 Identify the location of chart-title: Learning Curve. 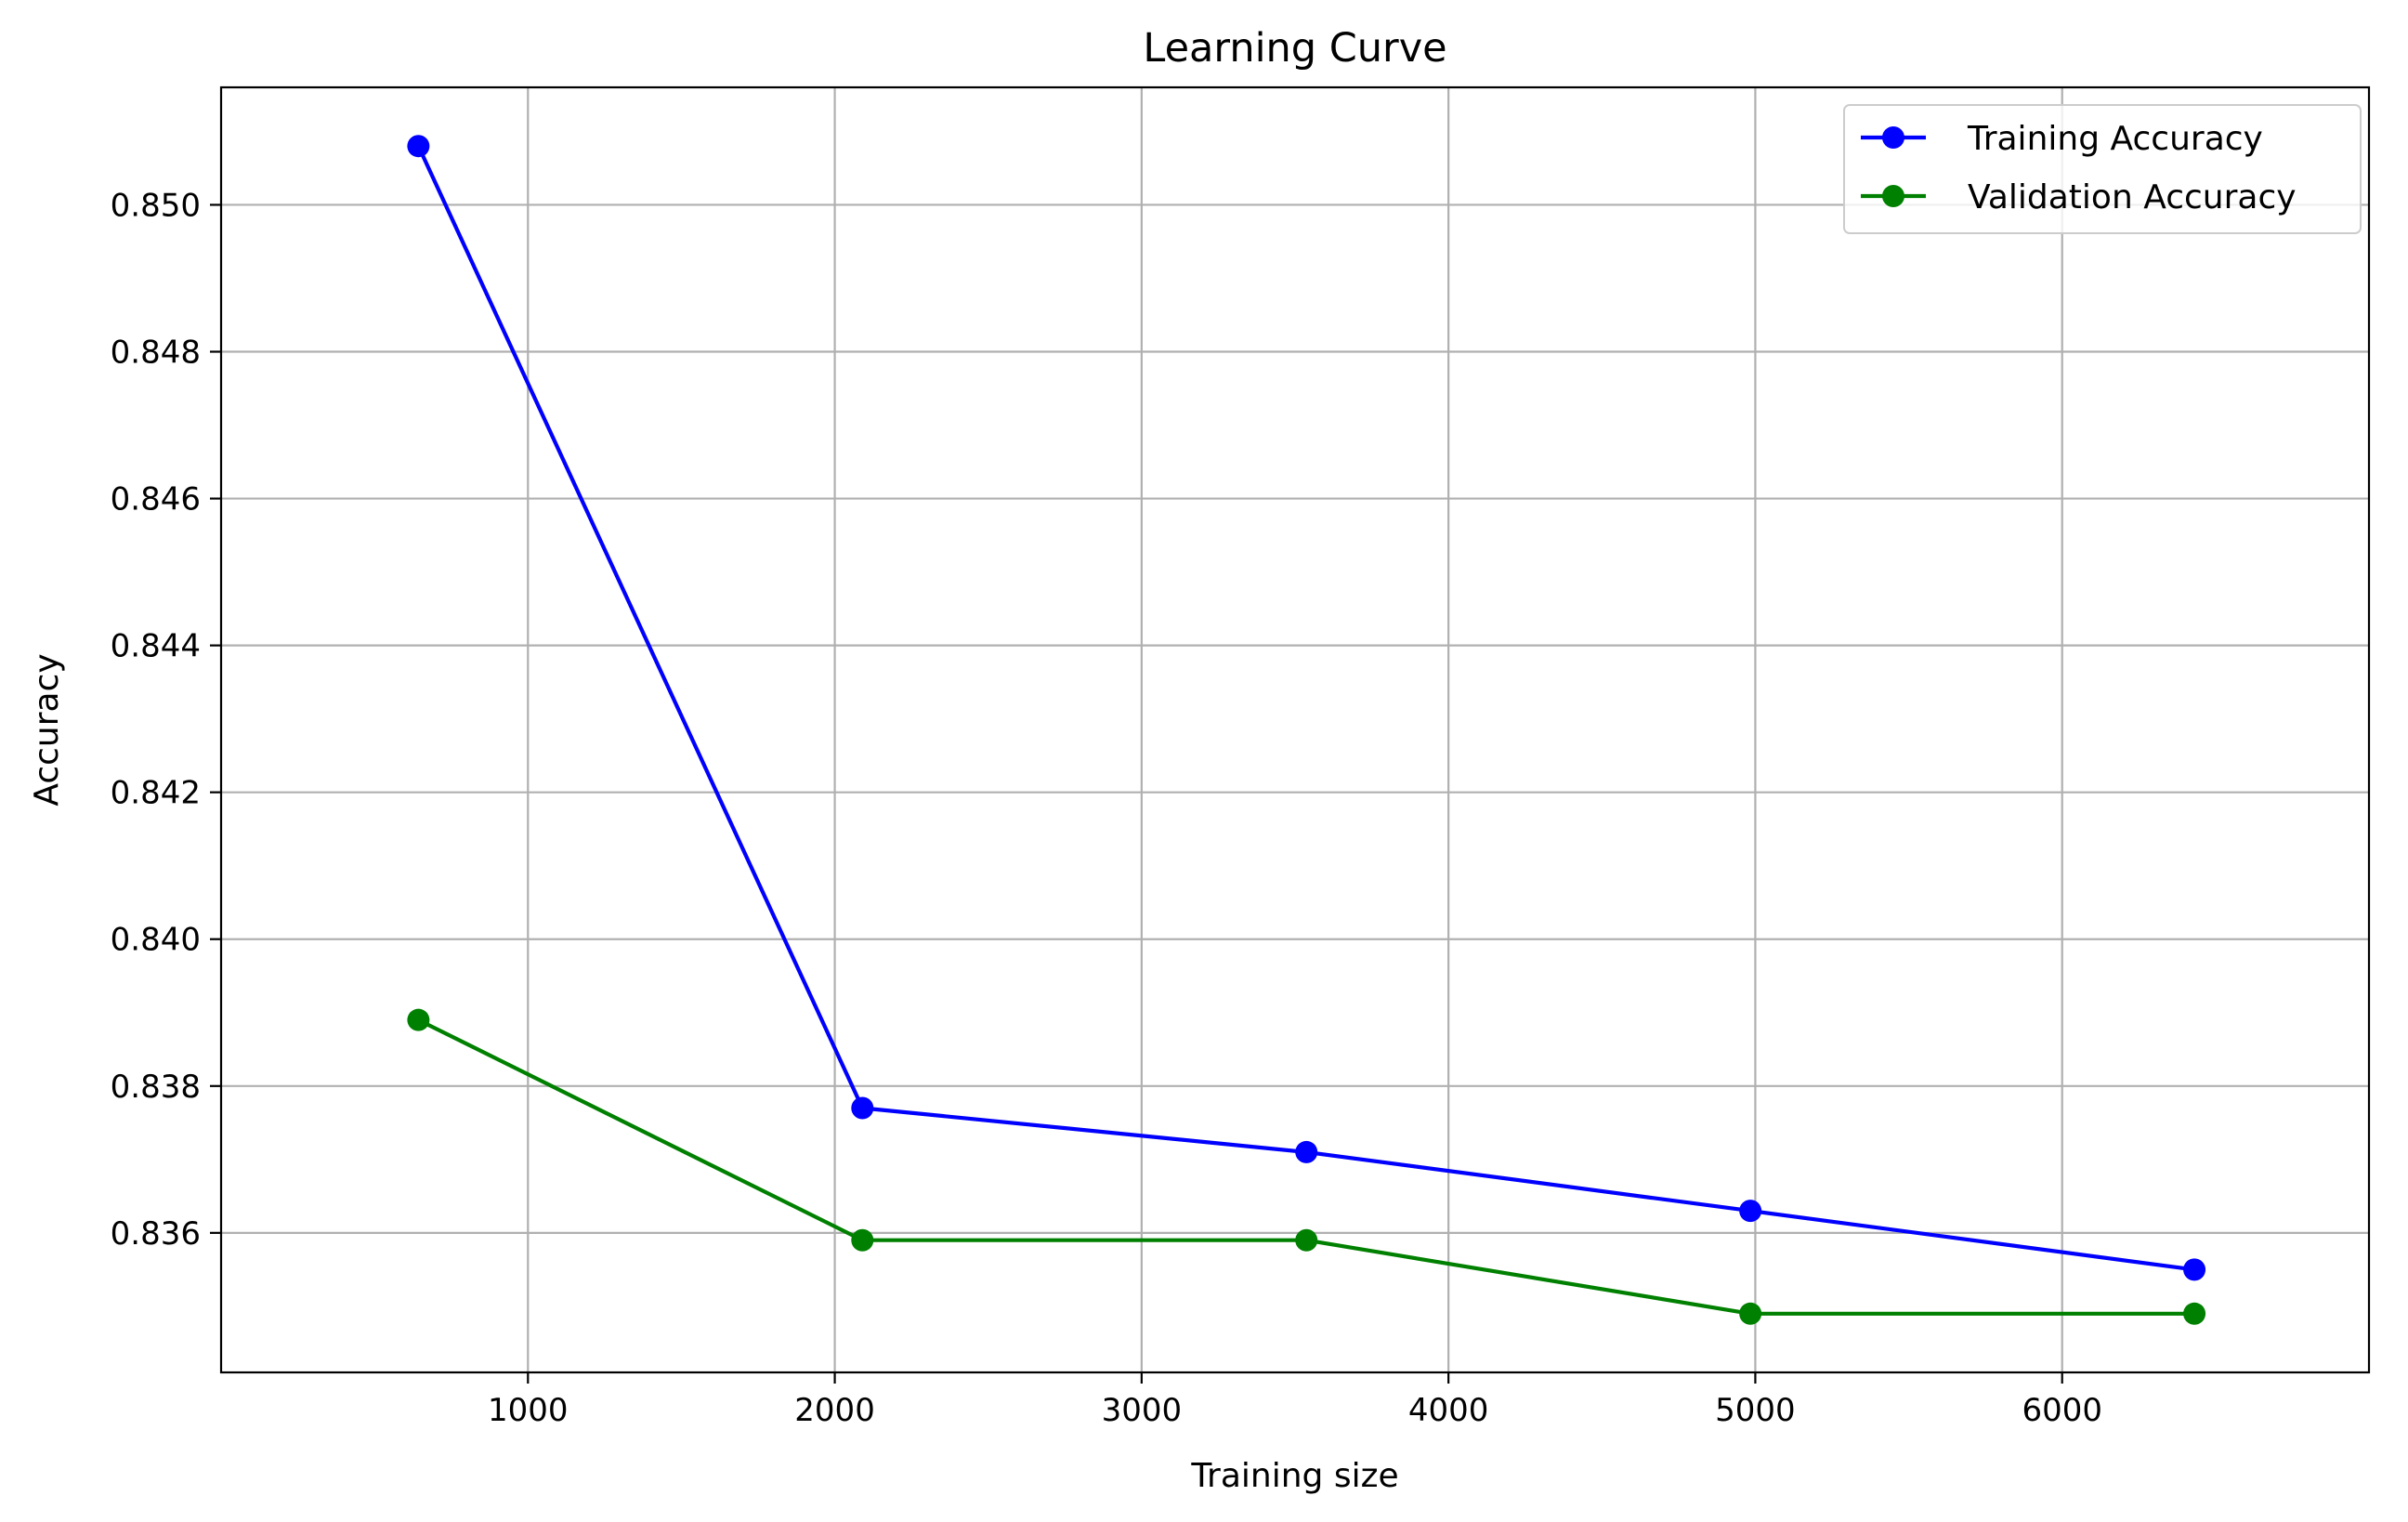
(1294, 48).